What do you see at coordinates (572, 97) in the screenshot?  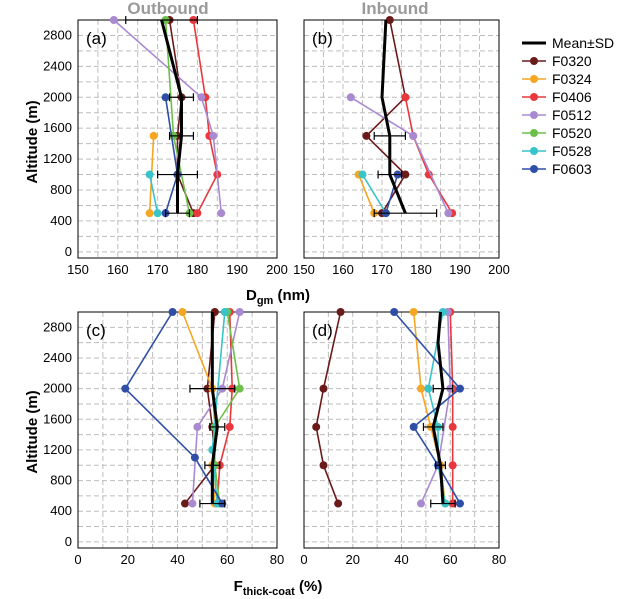 I see `legend-label: F0406` at bounding box center [572, 97].